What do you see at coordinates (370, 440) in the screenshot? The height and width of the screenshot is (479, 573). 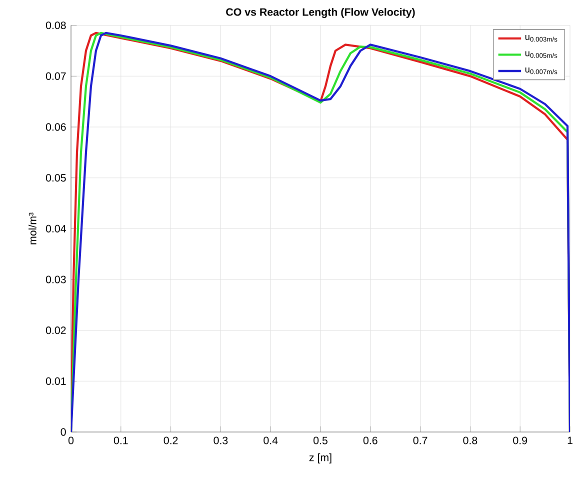 I see `x-tick-label: 0.6` at bounding box center [370, 440].